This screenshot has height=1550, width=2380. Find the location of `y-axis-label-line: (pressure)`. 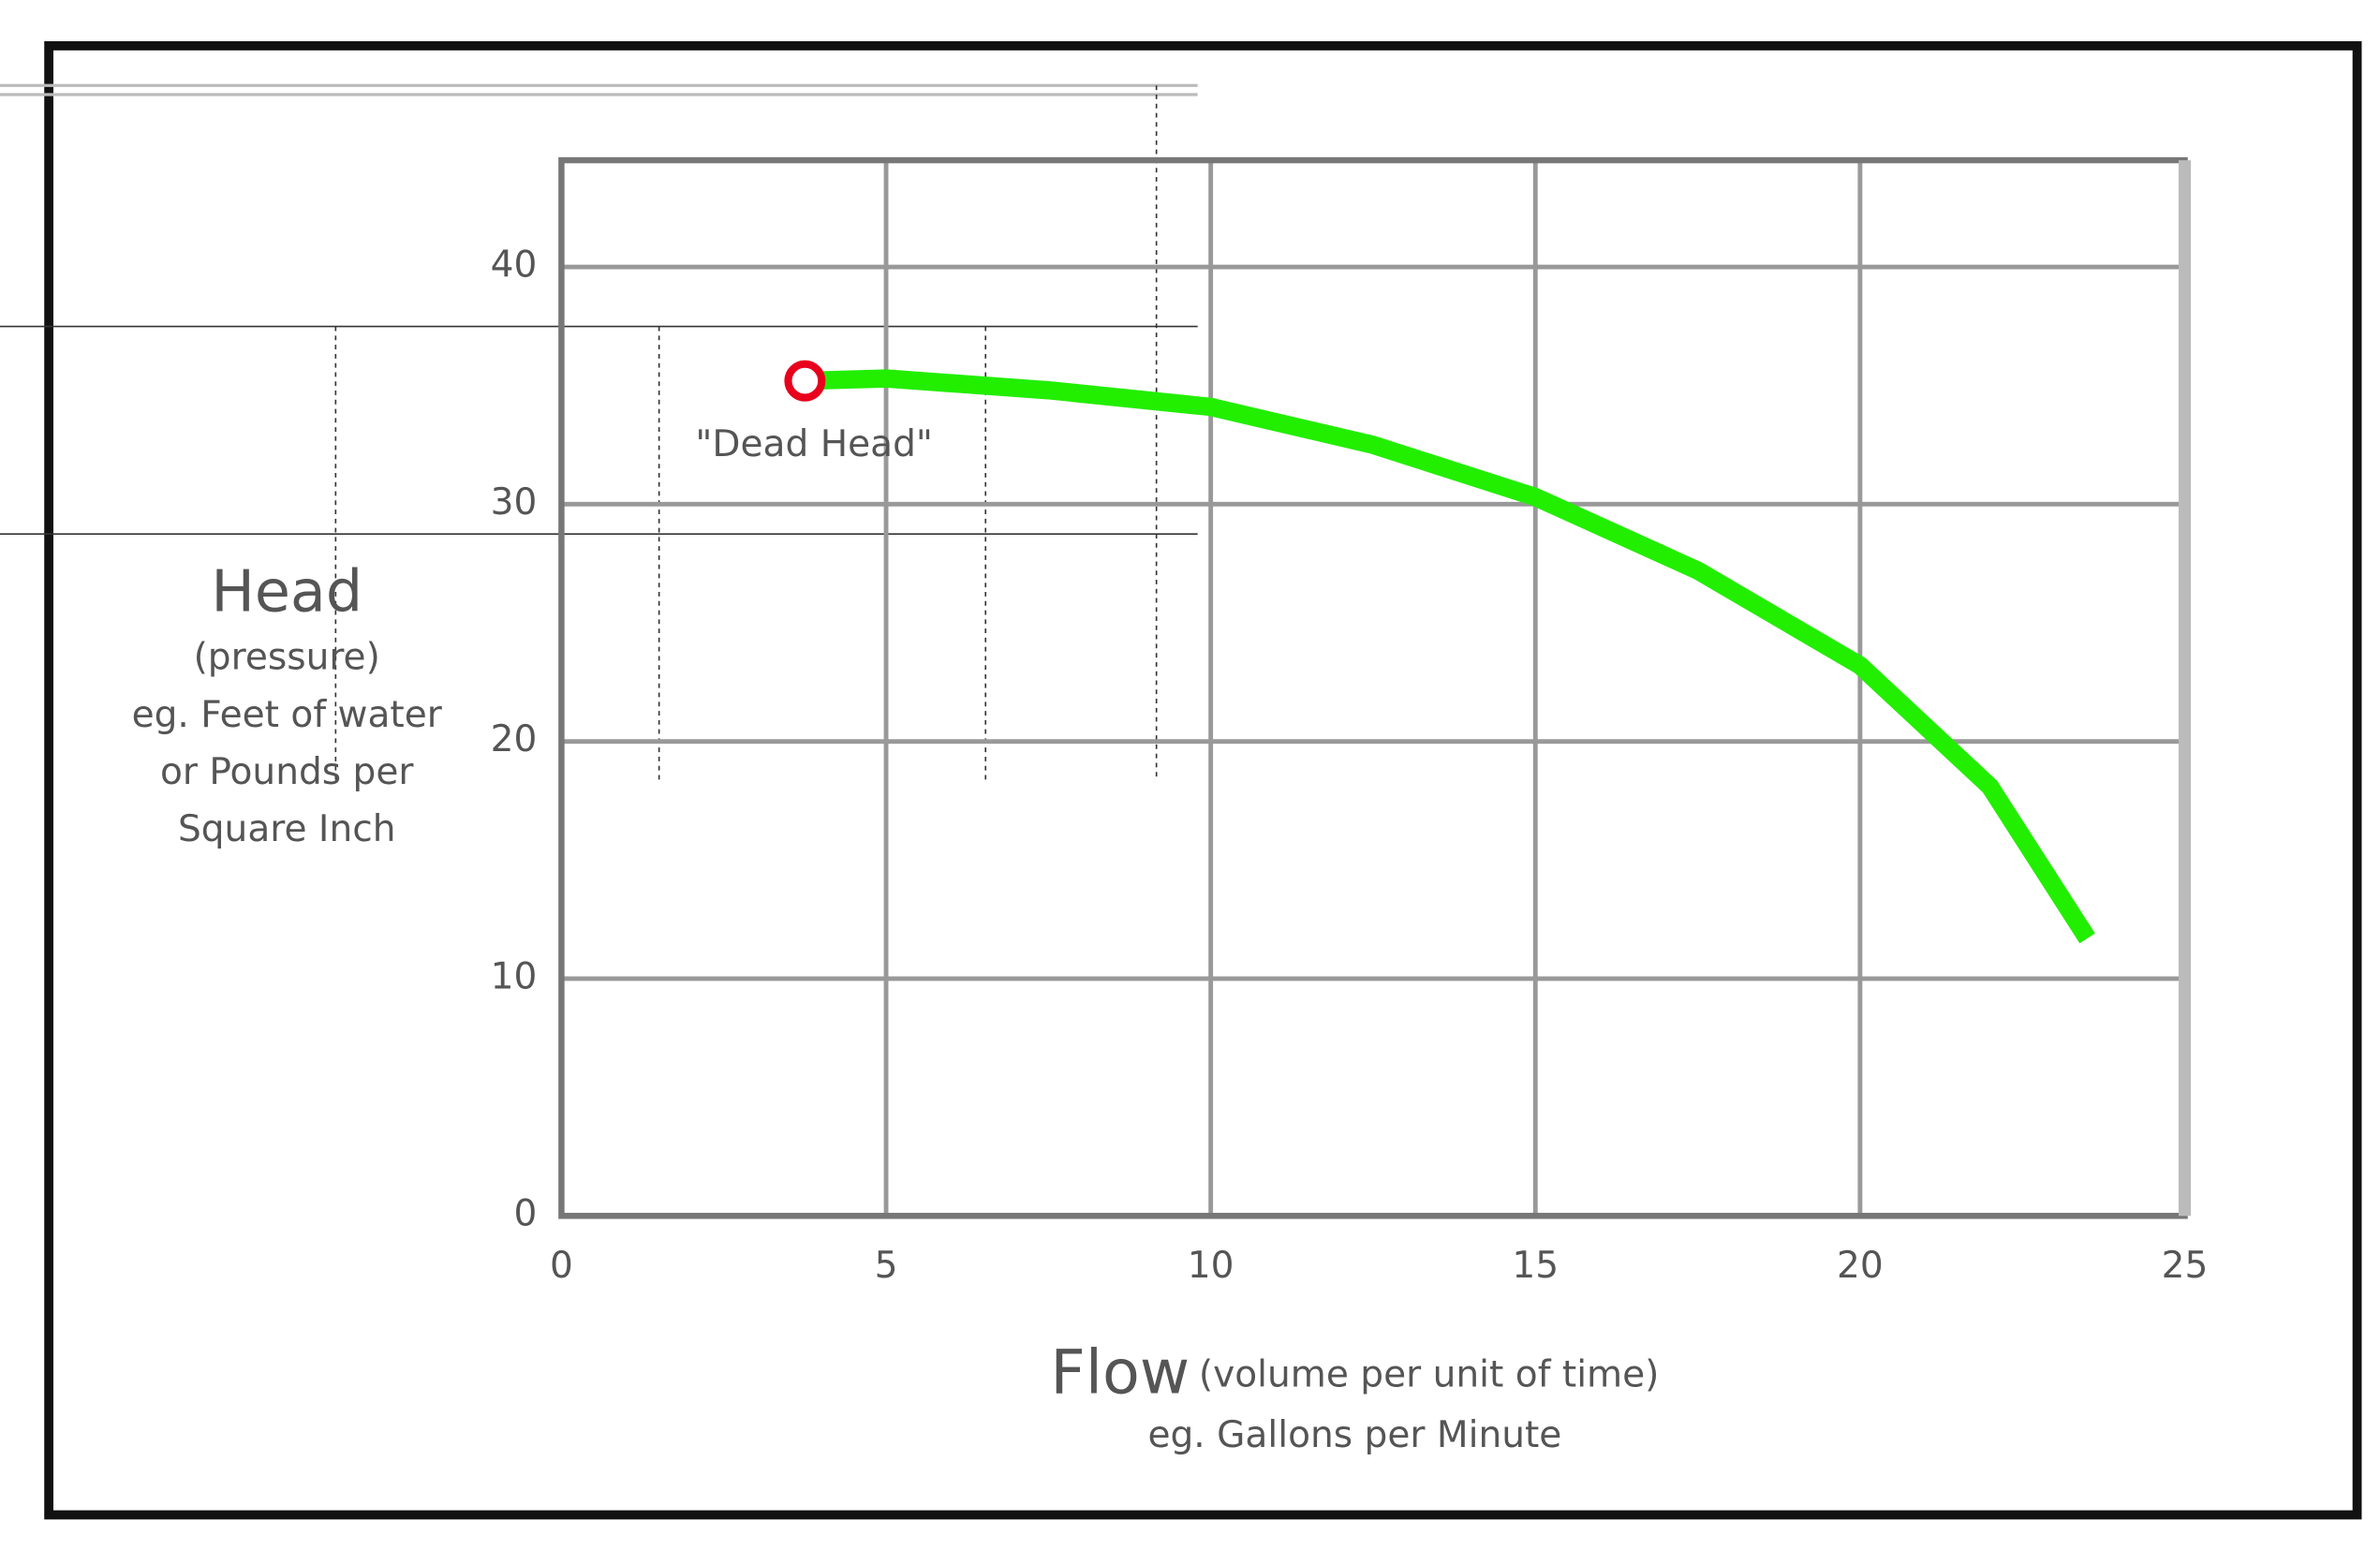

y-axis-label-line: (pressure) is located at coordinates (287, 657).